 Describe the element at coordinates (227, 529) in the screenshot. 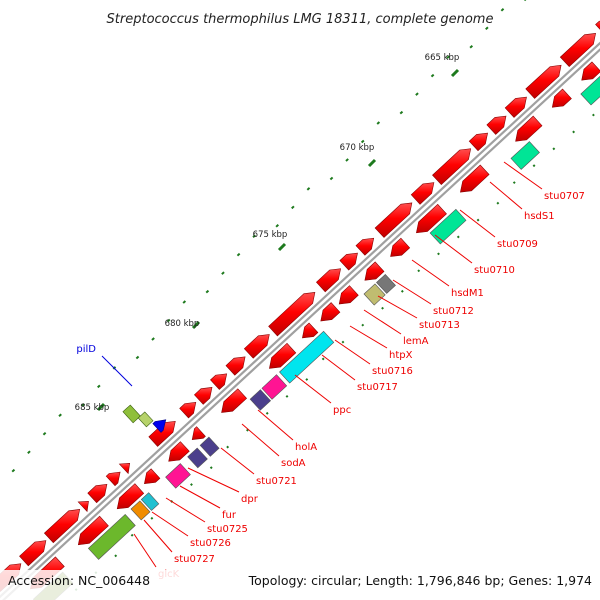

I see `gene-label-stu0725: stu0725` at that location.